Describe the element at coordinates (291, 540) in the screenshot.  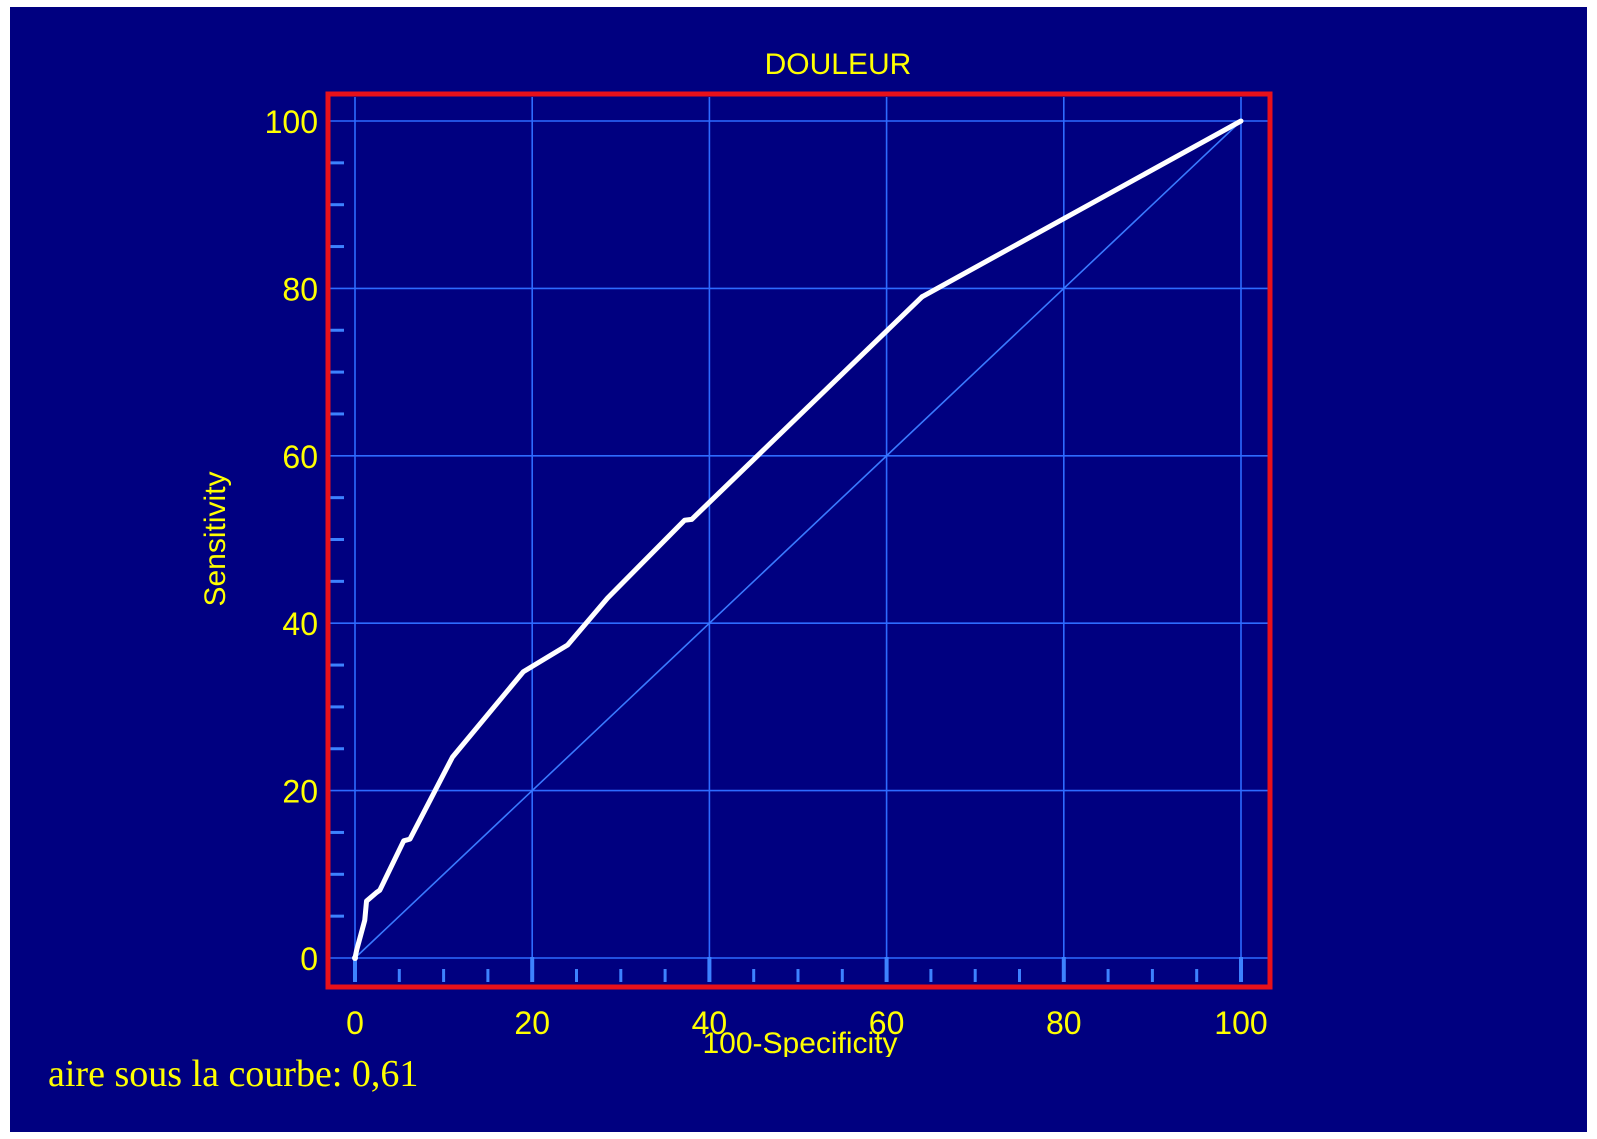
I see `y-tick-labels: 0 20 40 60 80 100` at that location.